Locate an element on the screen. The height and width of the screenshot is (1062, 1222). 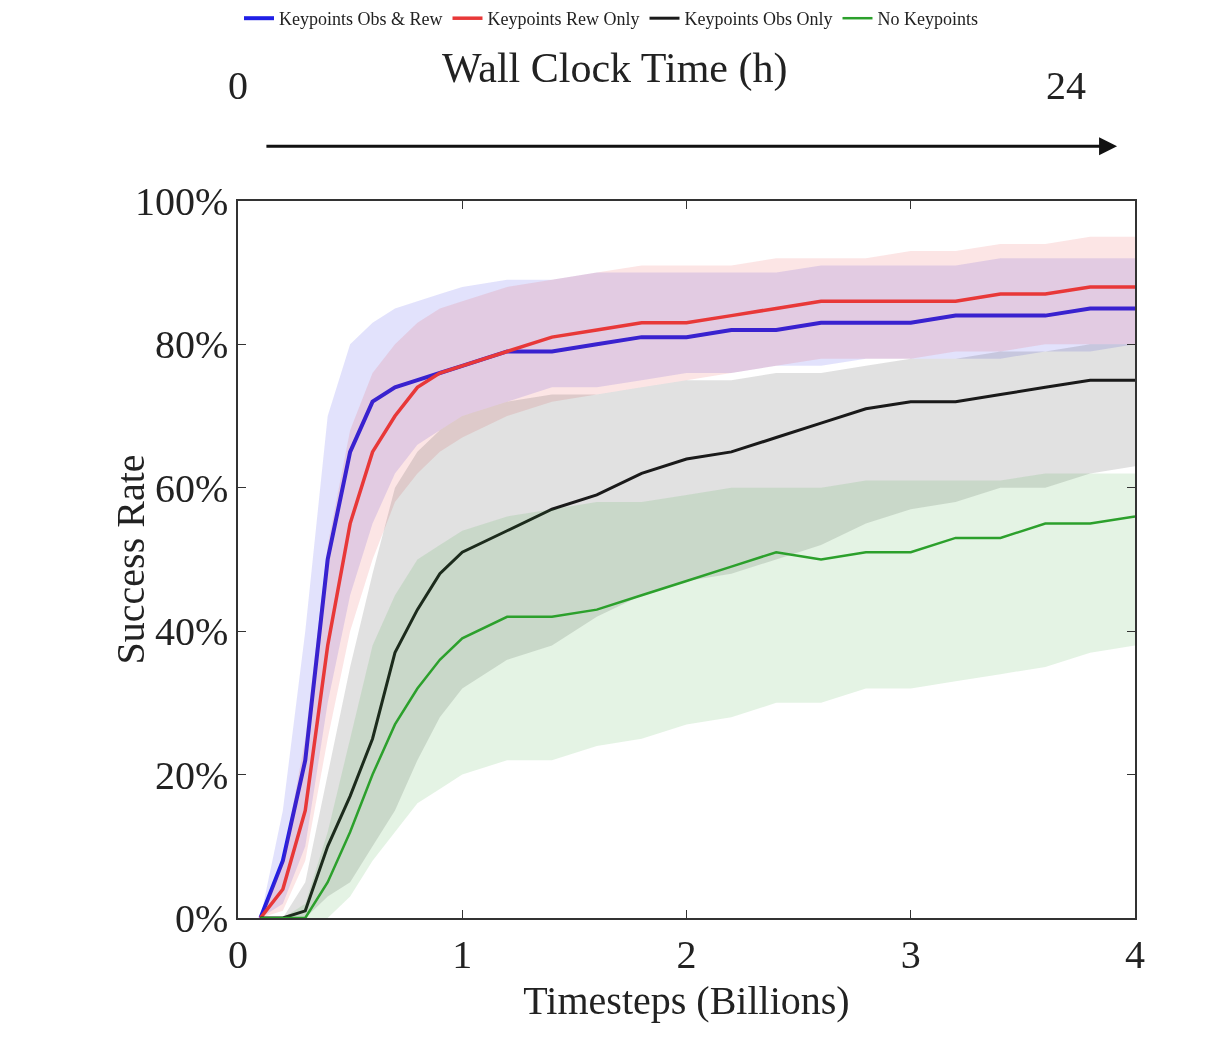
legend-label: Keypoints Obs & Rew is located at coordinates (361, 19).